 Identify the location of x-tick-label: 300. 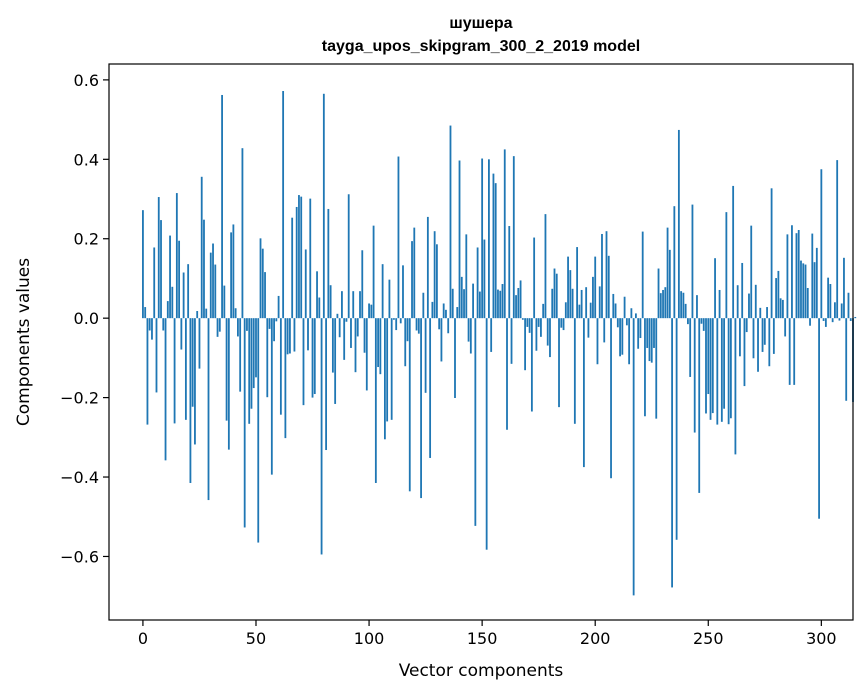
(821, 638).